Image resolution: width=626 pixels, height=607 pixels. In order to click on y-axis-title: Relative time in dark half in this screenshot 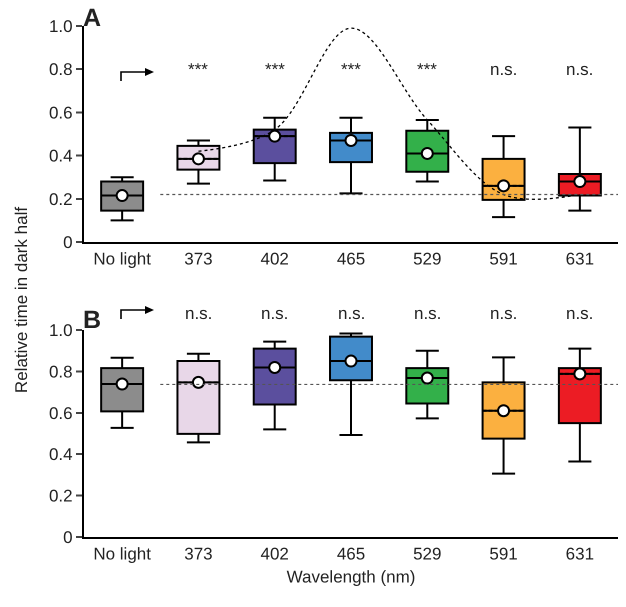, I will do `click(22, 300)`.